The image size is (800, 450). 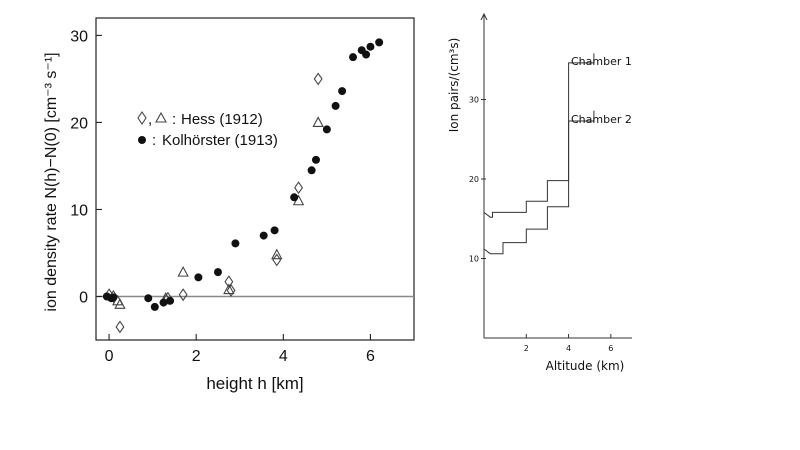 I want to click on legend-kolhorster-label: Kolhörster (1913), so click(x=220, y=140).